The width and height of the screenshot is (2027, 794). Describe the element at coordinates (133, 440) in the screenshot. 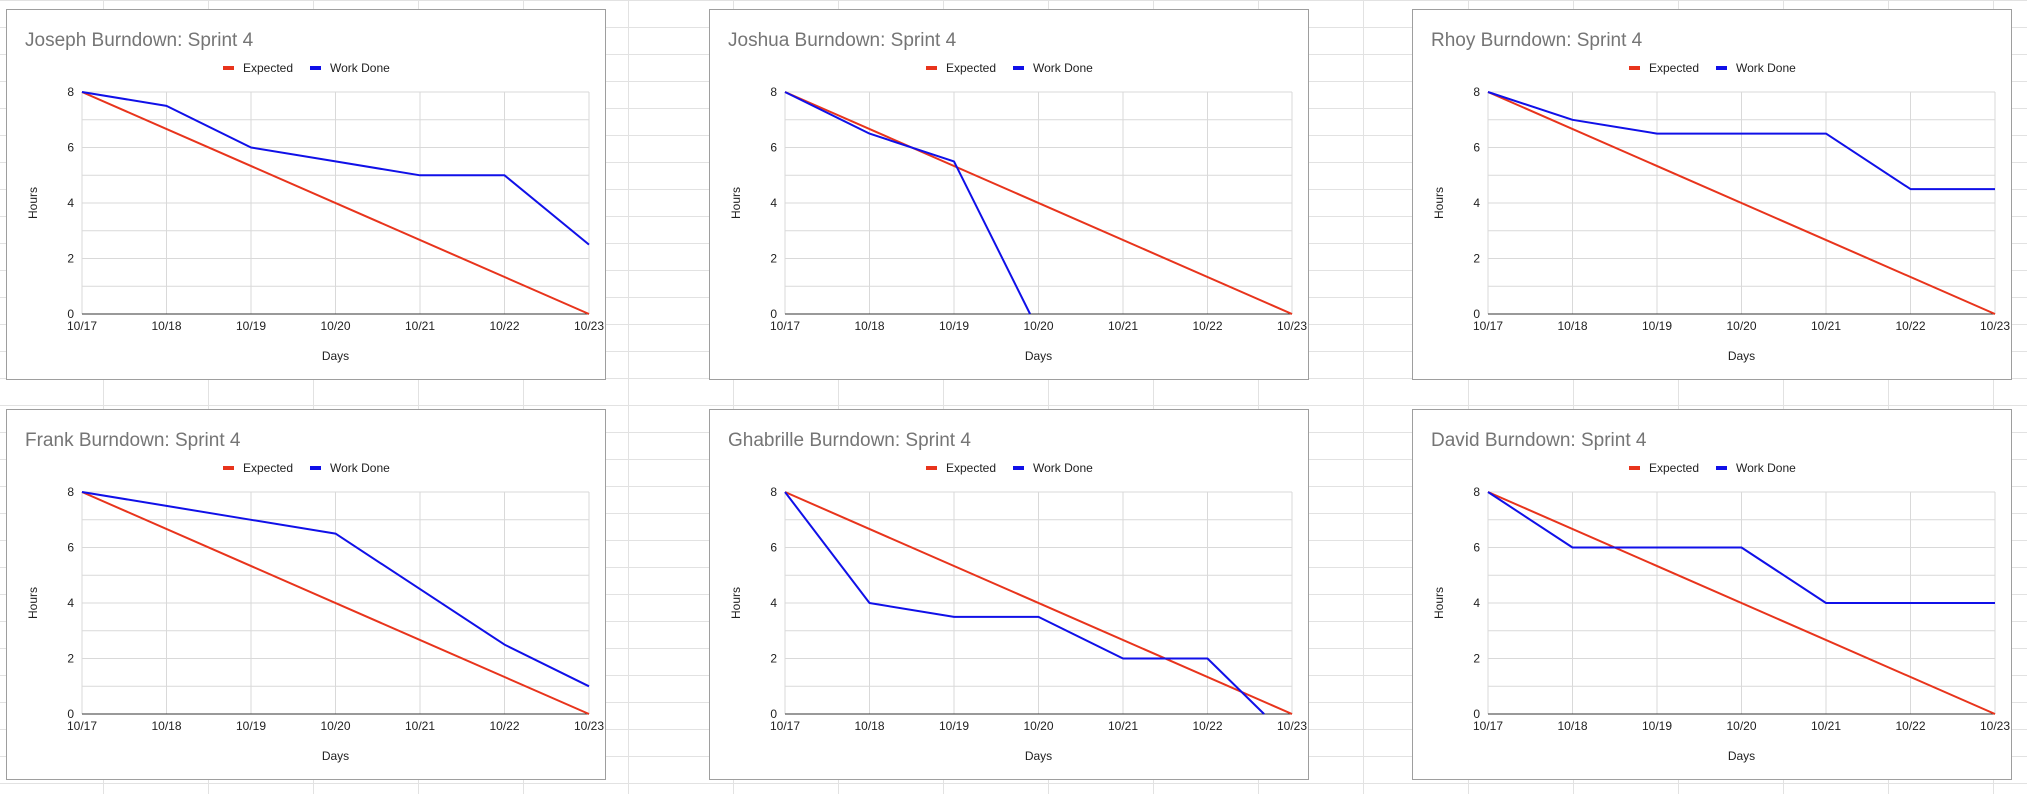

I see `chart-title: Frank Burndown: Sprint 4` at that location.